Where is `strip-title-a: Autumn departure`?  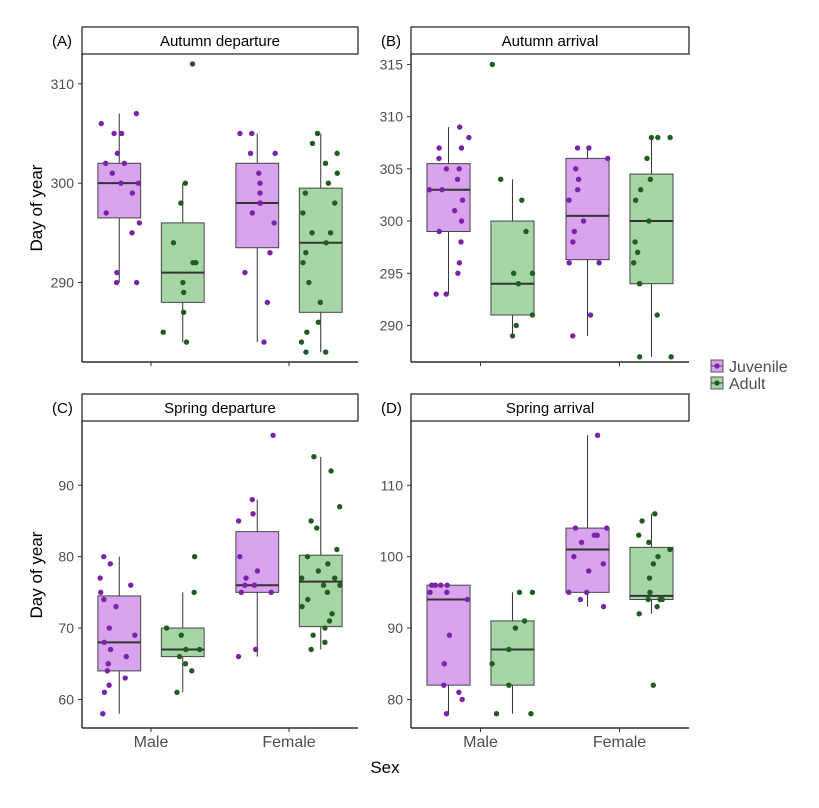 strip-title-a: Autumn departure is located at coordinates (220, 41).